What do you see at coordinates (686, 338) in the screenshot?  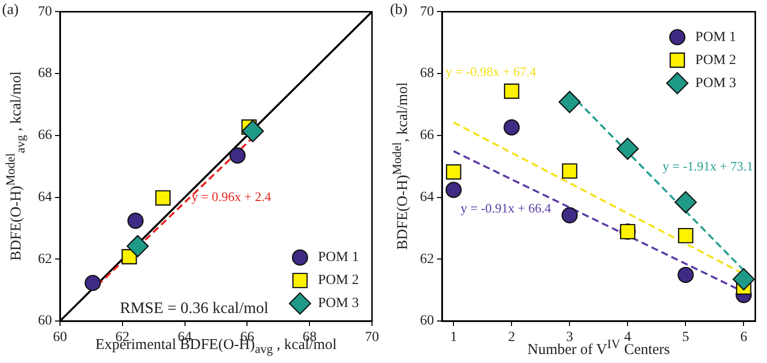 I see `x-tick-label: 5` at bounding box center [686, 338].